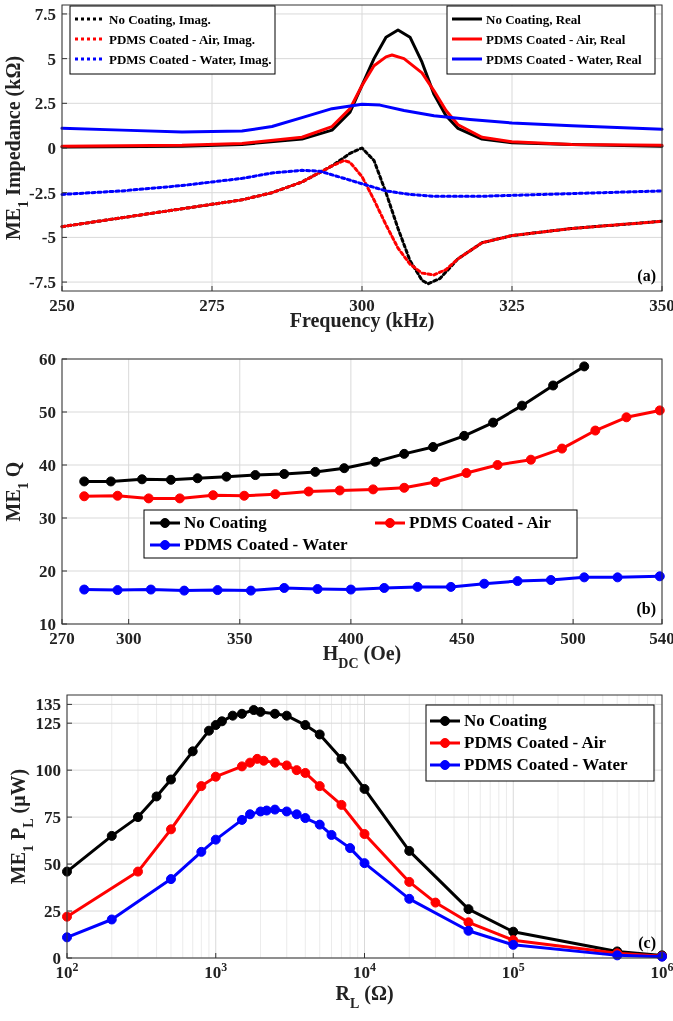 Image resolution: width=673 pixels, height=1021 pixels. What do you see at coordinates (190, 59) in the screenshot?
I see `legend-label: PDMS Coated - Water, Imag.` at bounding box center [190, 59].